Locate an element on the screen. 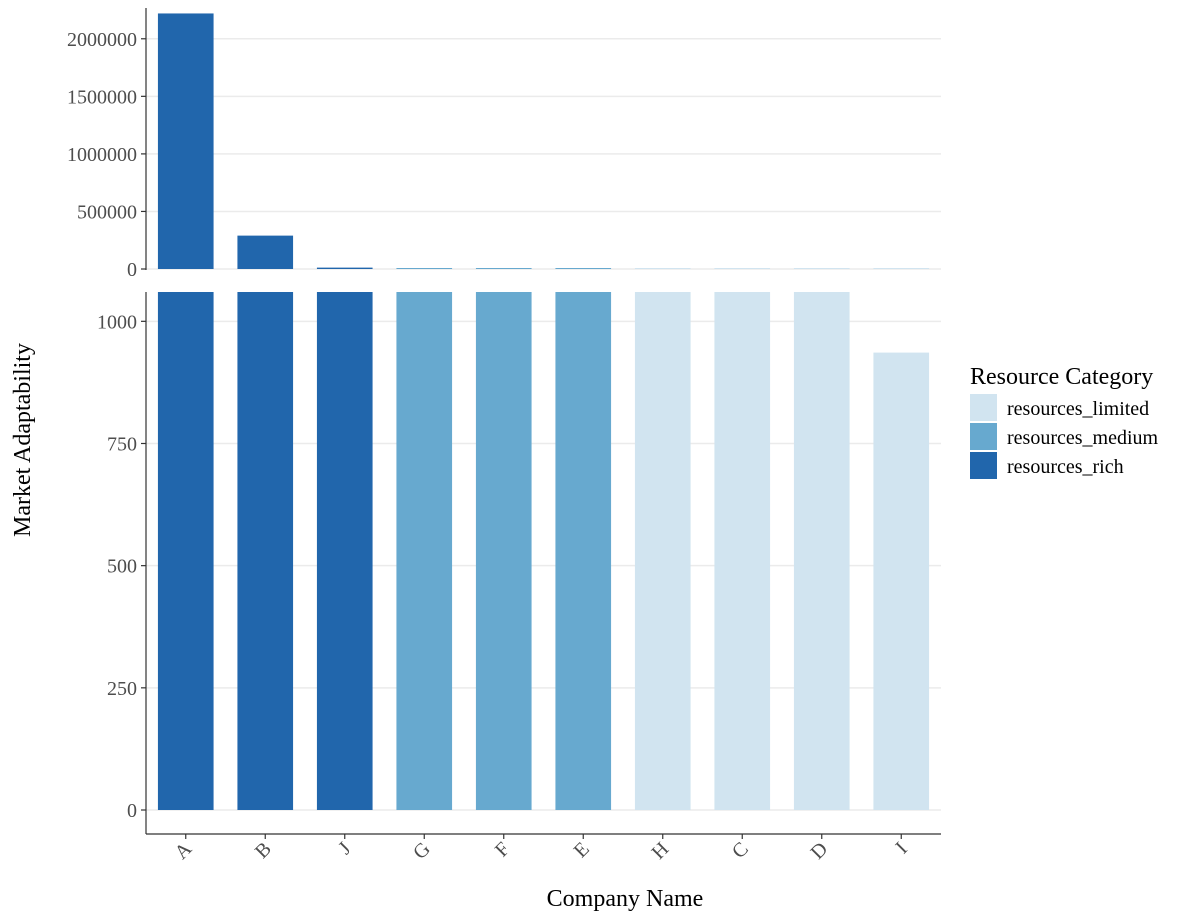  bar-B-lower is located at coordinates (265, 551).